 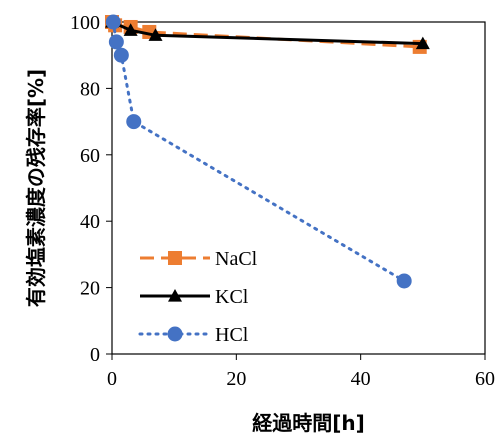 What do you see at coordinates (91, 189) in the screenshot?
I see `y-axis-ticks: 0 20 40 60 80 100` at bounding box center [91, 189].